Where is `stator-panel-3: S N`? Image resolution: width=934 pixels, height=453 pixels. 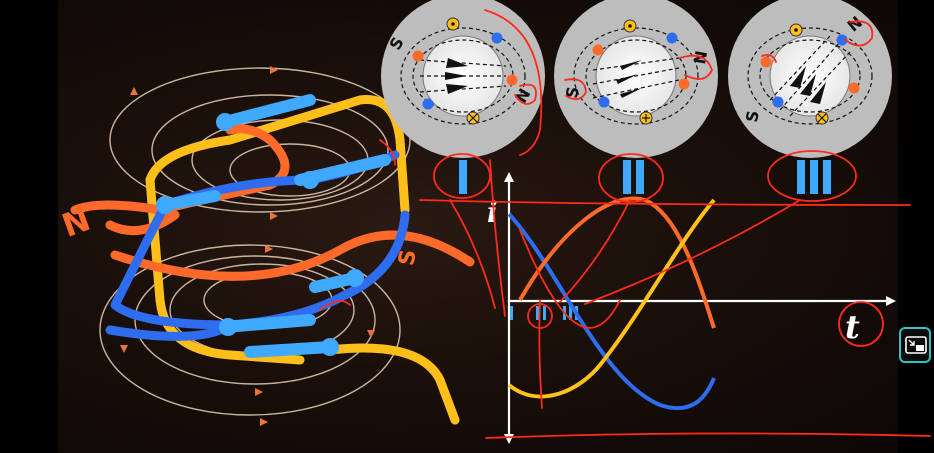 stator-panel-3: S N is located at coordinates (810, 79).